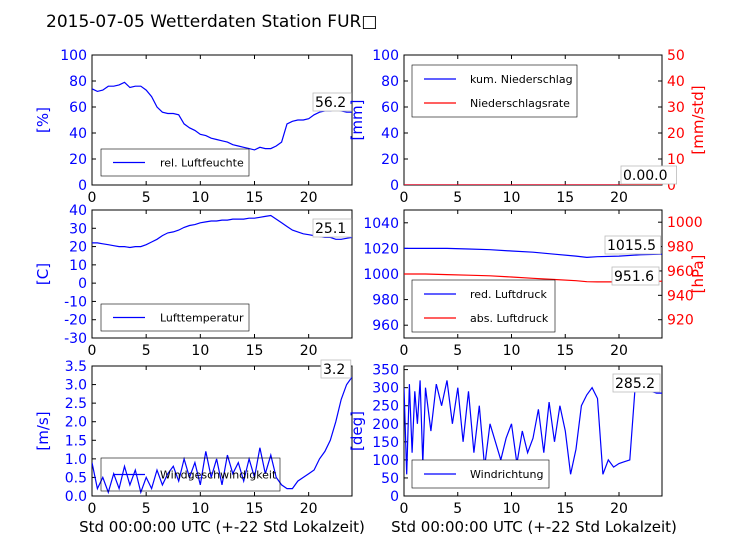 The width and height of the screenshot is (736, 552). Describe the element at coordinates (76, 423) in the screenshot. I see `y-tick-label: 2.0` at that location.